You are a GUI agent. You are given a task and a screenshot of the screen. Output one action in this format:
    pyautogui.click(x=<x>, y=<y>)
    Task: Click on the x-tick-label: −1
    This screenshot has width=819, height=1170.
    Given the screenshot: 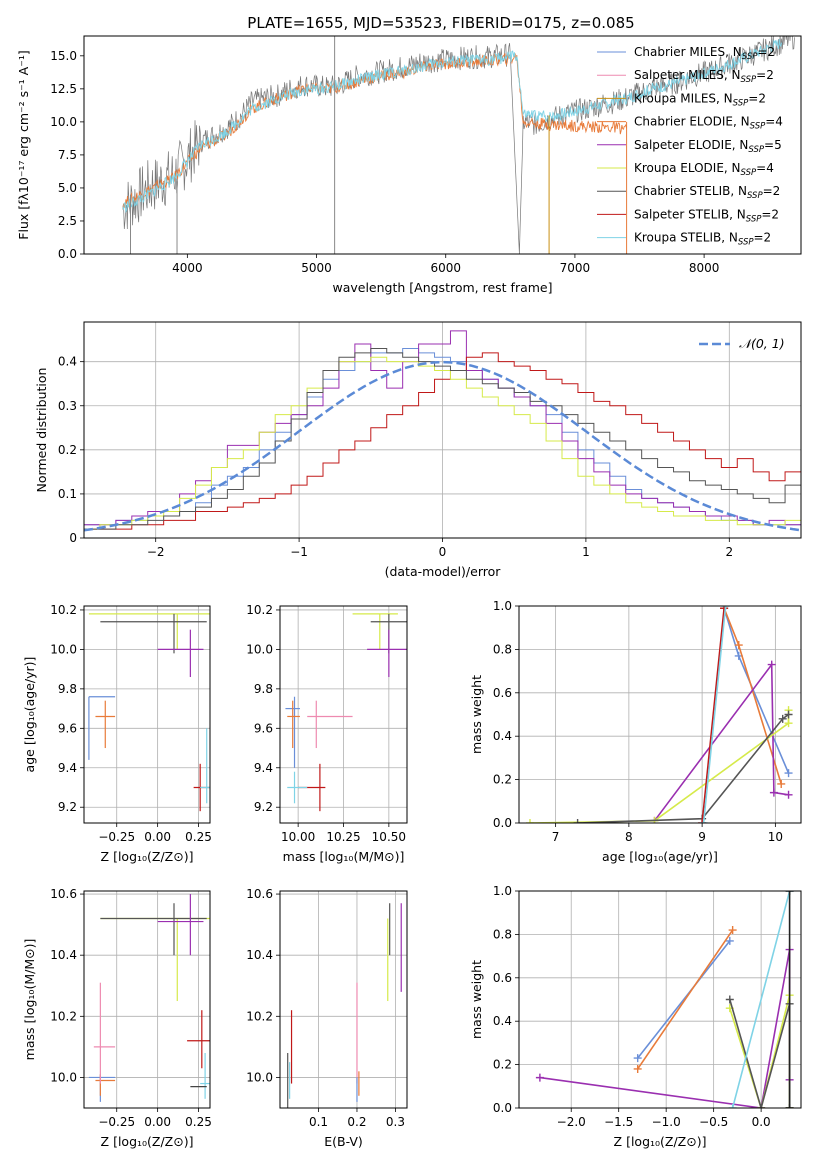 What is the action you would take?
    pyautogui.click(x=299, y=552)
    